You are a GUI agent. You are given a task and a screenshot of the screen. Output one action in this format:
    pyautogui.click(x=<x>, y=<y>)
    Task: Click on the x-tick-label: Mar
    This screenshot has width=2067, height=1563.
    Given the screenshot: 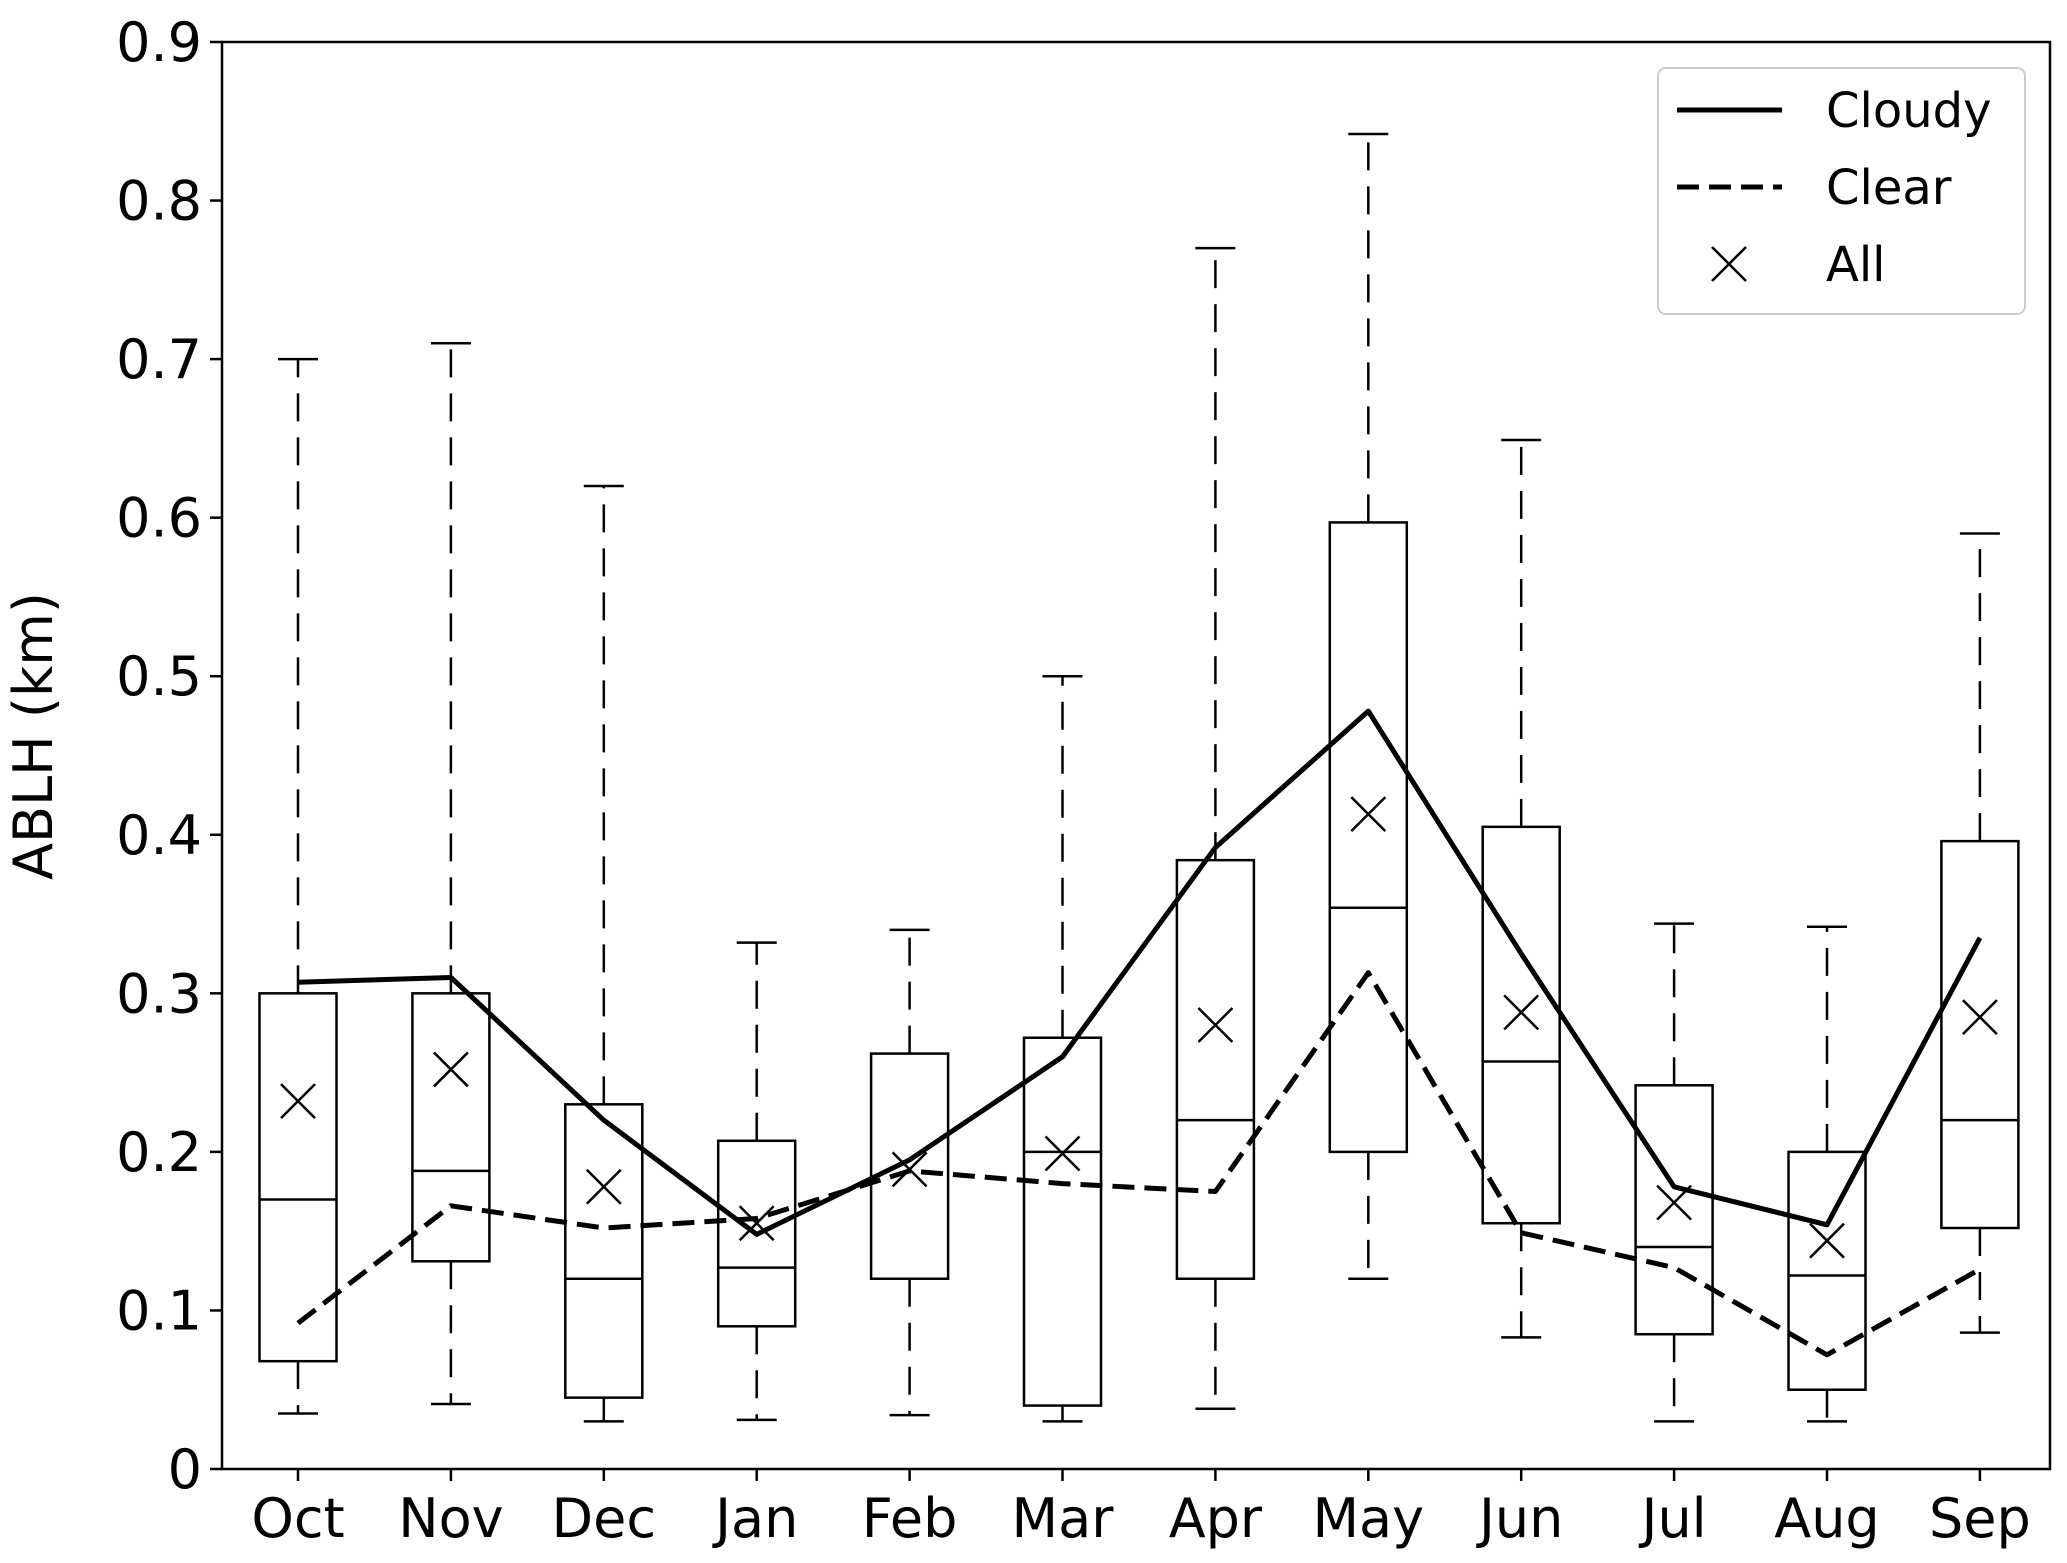 What is the action you would take?
    pyautogui.click(x=1063, y=1518)
    